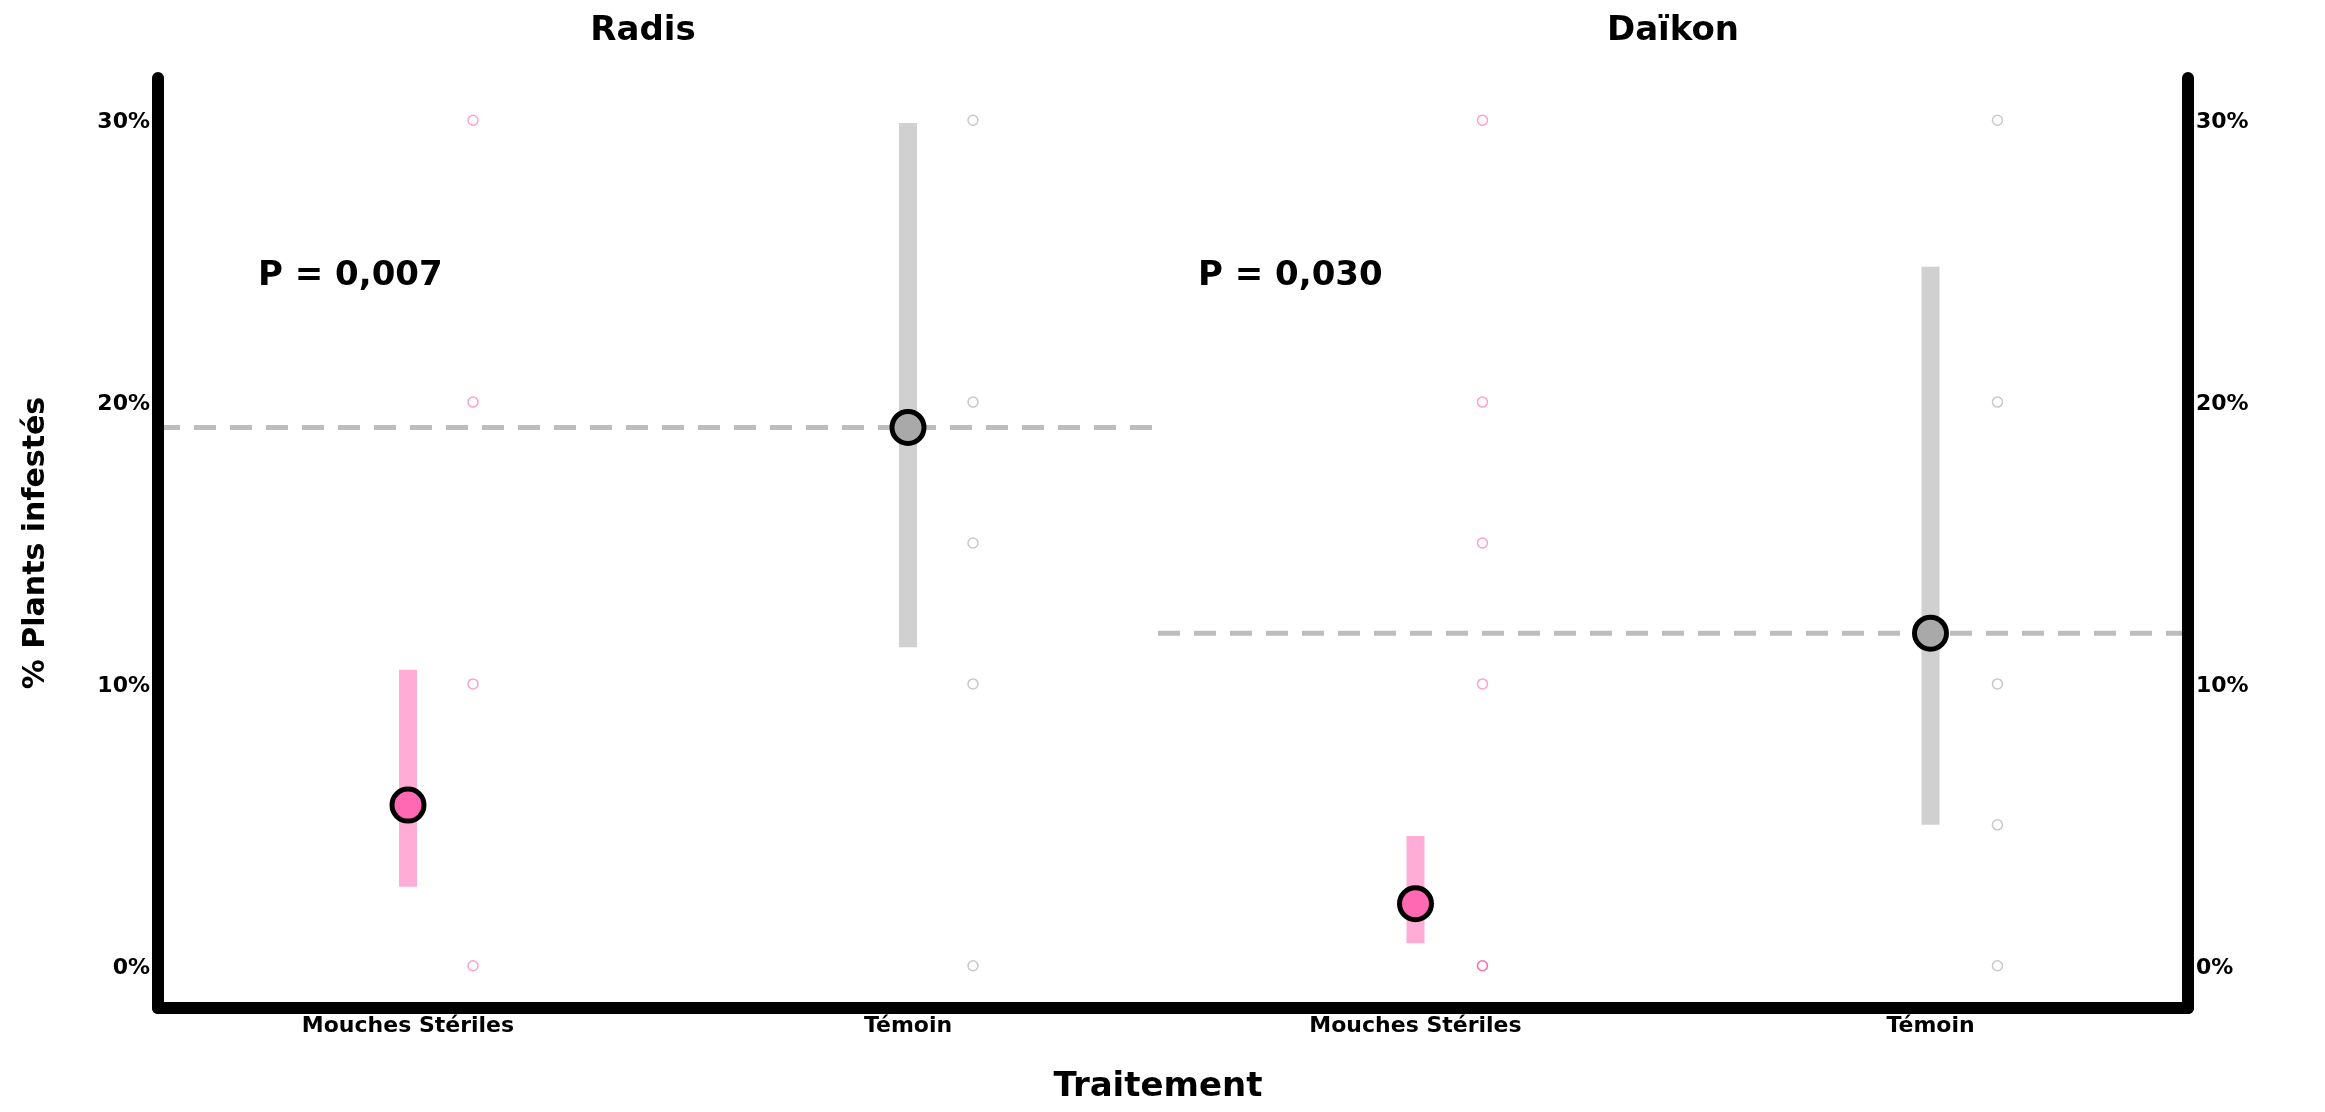  I want to click on annotation: P = 0,007, so click(350, 273).